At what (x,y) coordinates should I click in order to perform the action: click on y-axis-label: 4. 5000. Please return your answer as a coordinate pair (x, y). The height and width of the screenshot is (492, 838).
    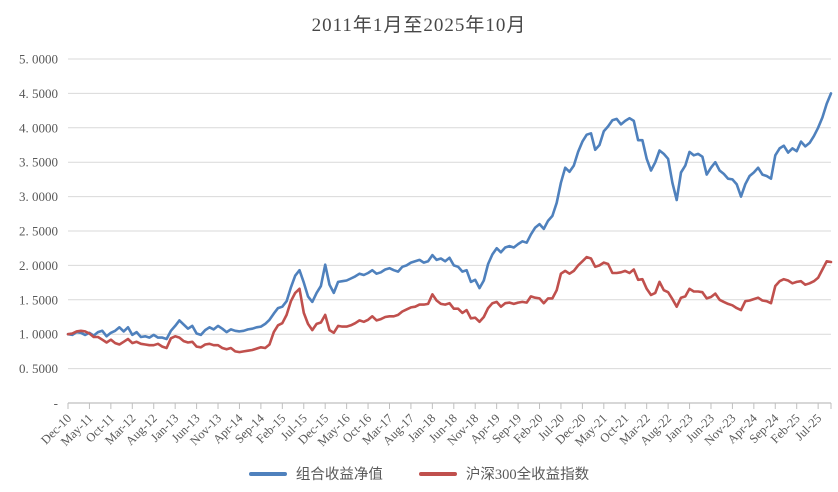
    Looking at the image, I should click on (38, 93).